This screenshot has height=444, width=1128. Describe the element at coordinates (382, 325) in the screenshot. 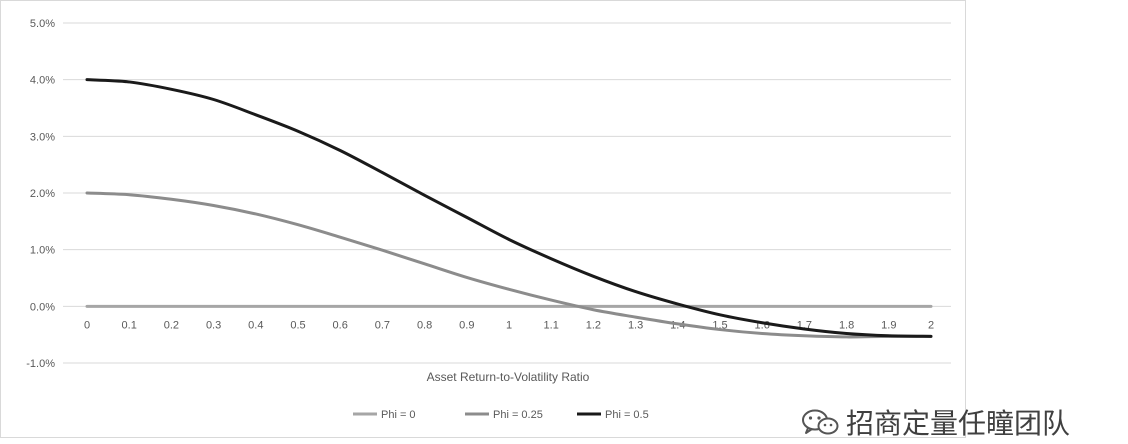

I see `x-tick-label: 0.7` at that location.